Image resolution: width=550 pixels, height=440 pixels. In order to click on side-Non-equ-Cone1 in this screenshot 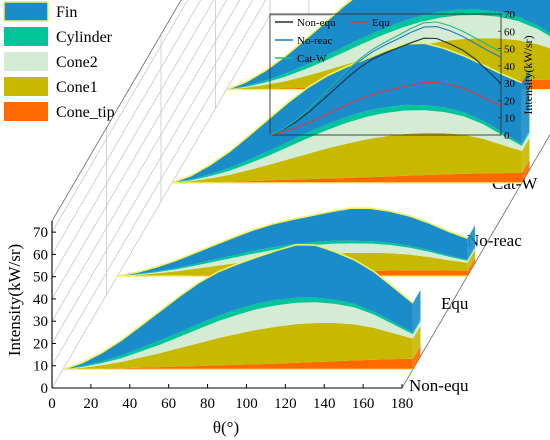, I will do `click(416, 342)`.